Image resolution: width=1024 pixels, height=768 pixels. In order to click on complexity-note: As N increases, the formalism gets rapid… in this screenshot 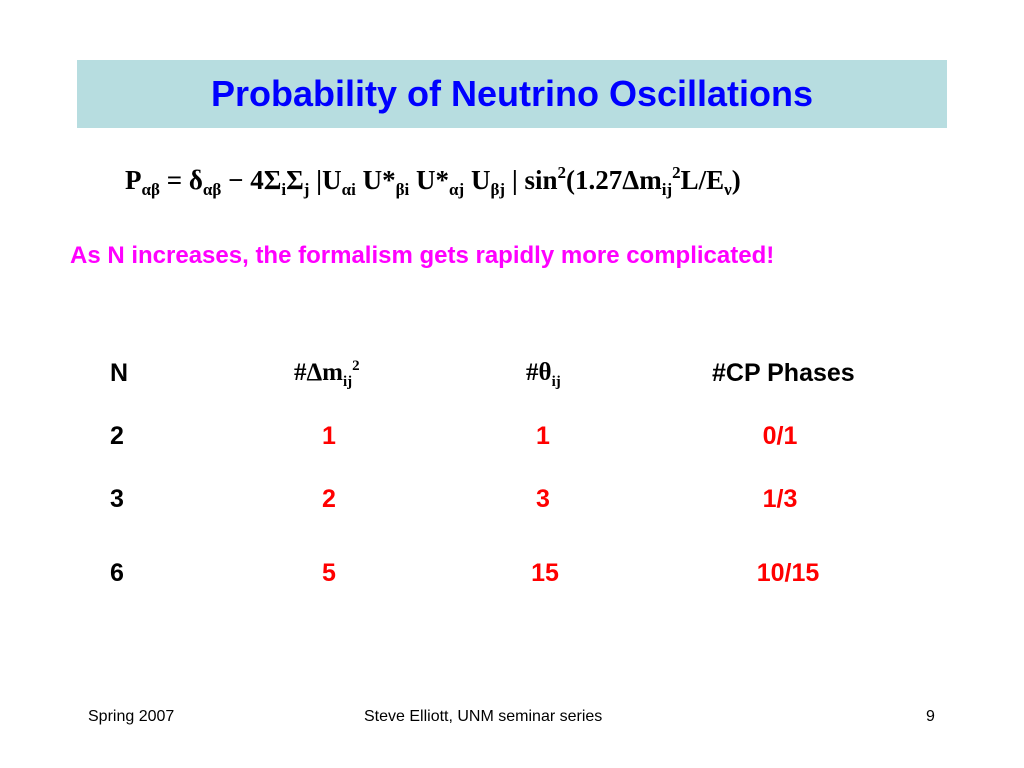, I will do `click(422, 255)`.